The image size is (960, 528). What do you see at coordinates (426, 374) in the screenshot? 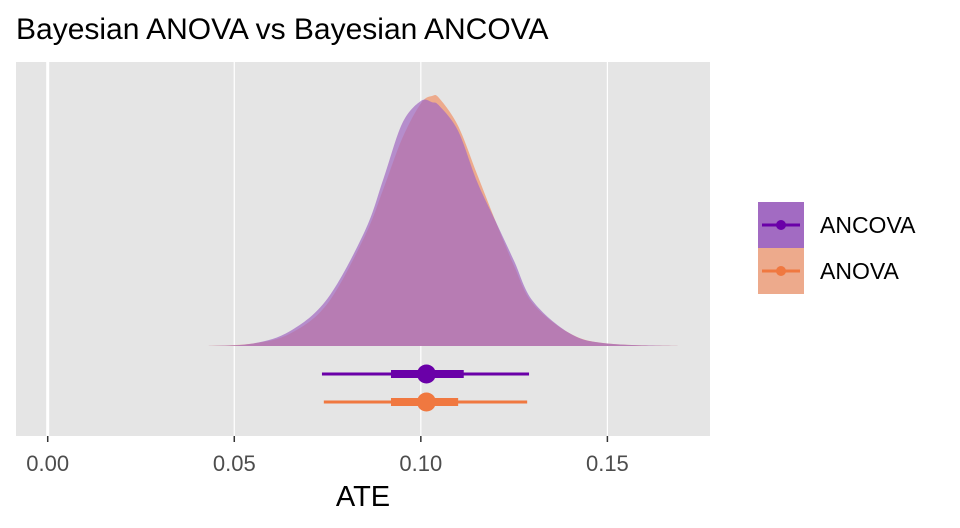
I see `point-estimate-ancova` at bounding box center [426, 374].